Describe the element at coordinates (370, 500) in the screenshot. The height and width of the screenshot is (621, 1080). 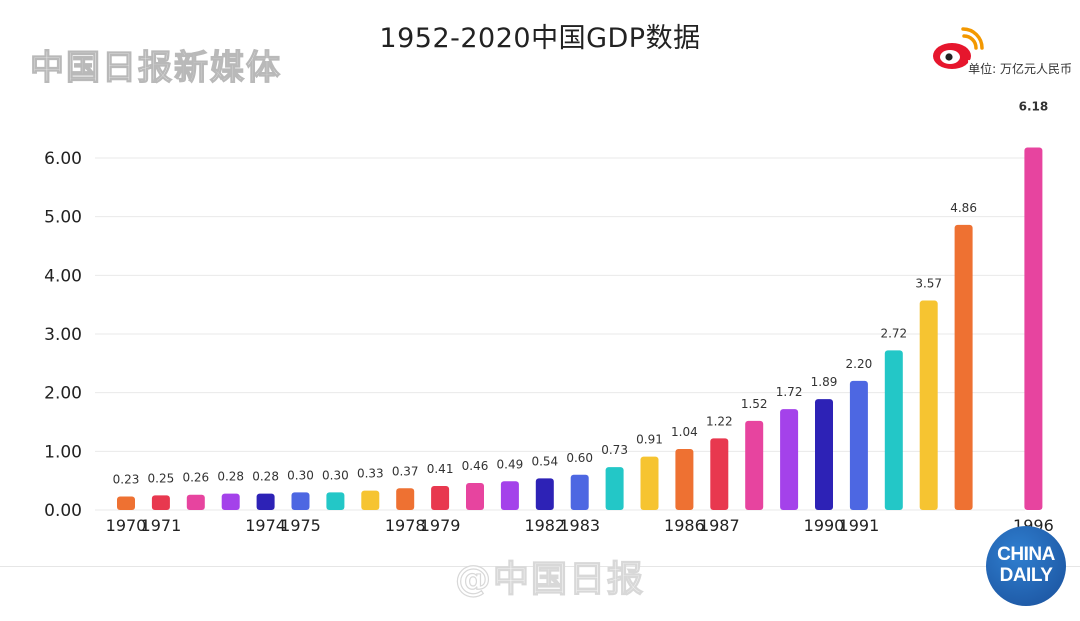
I see `bar-1977` at that location.